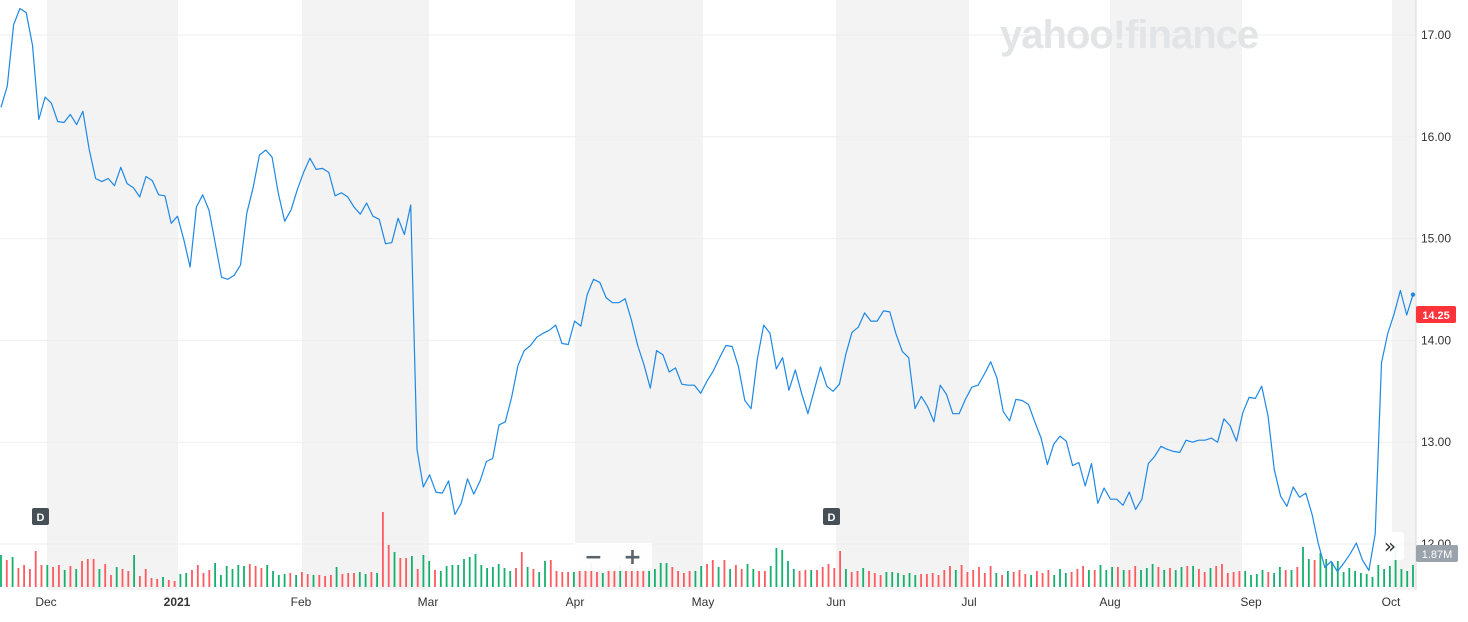 The width and height of the screenshot is (1468, 622). I want to click on y-tick-label: 13.00, so click(1436, 442).